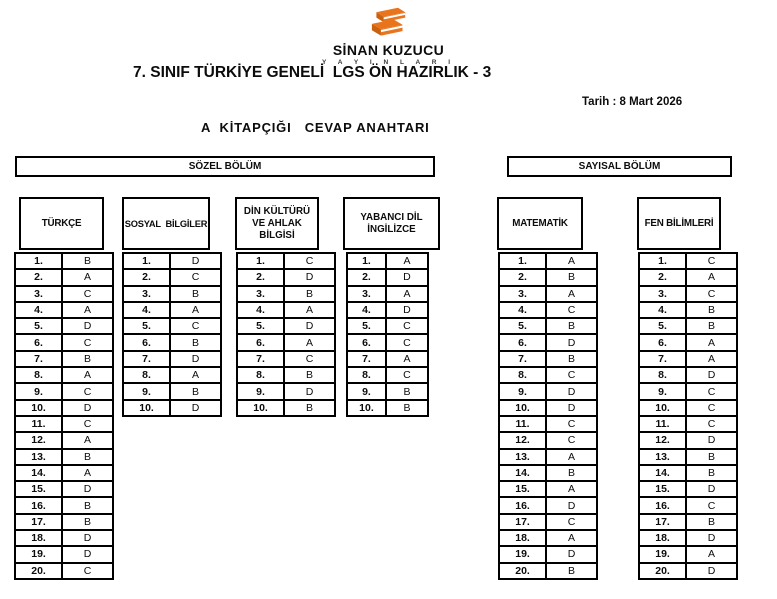 The image size is (777, 599). Describe the element at coordinates (171, 342) in the screenshot. I see `answer-row: 6. B` at that location.